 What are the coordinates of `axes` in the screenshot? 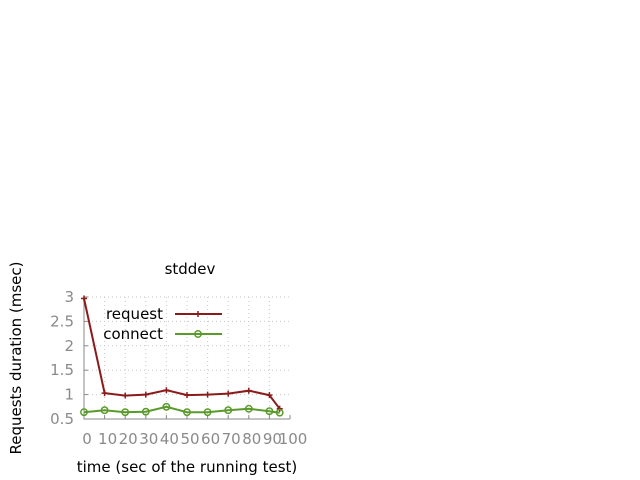 It's located at (186, 358).